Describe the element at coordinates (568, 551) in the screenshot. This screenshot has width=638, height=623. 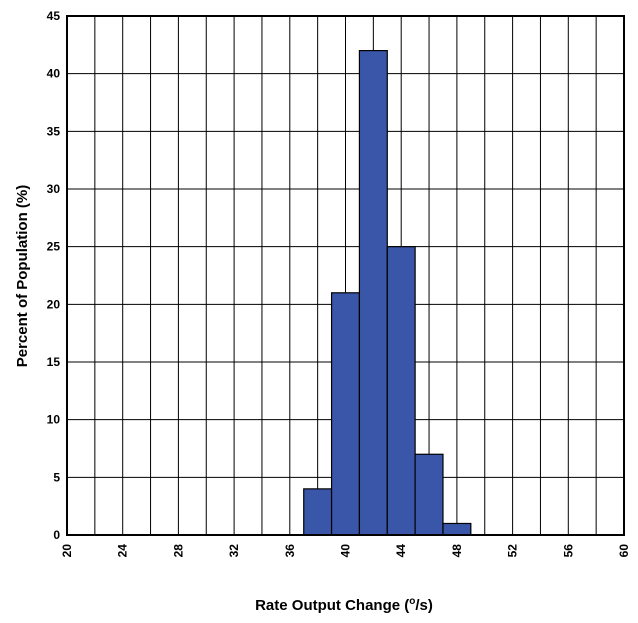
I see `x-tick-label: 56` at that location.